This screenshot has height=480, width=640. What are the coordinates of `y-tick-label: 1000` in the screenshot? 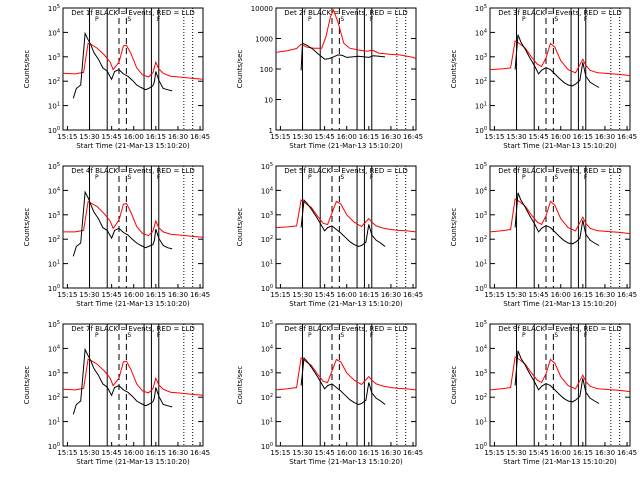 It's located at (264, 40).